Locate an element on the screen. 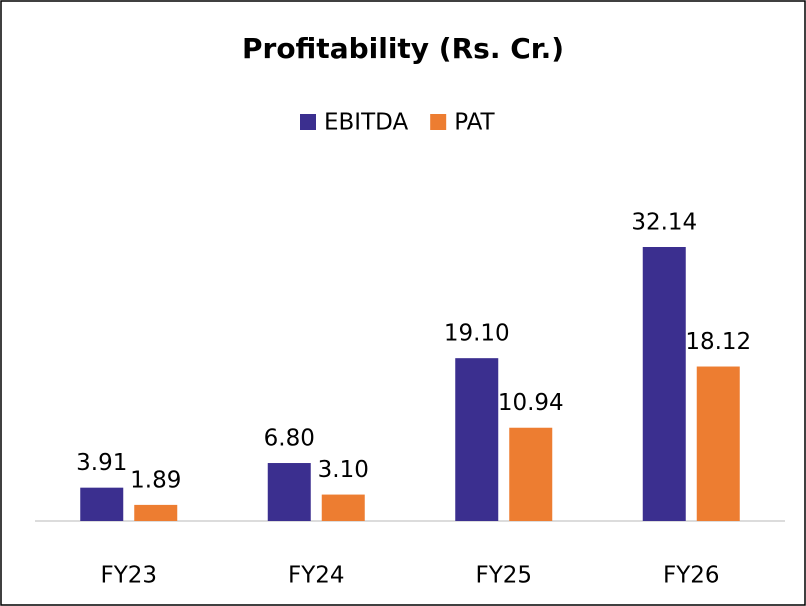  value-label: 3.91 is located at coordinates (101, 463).